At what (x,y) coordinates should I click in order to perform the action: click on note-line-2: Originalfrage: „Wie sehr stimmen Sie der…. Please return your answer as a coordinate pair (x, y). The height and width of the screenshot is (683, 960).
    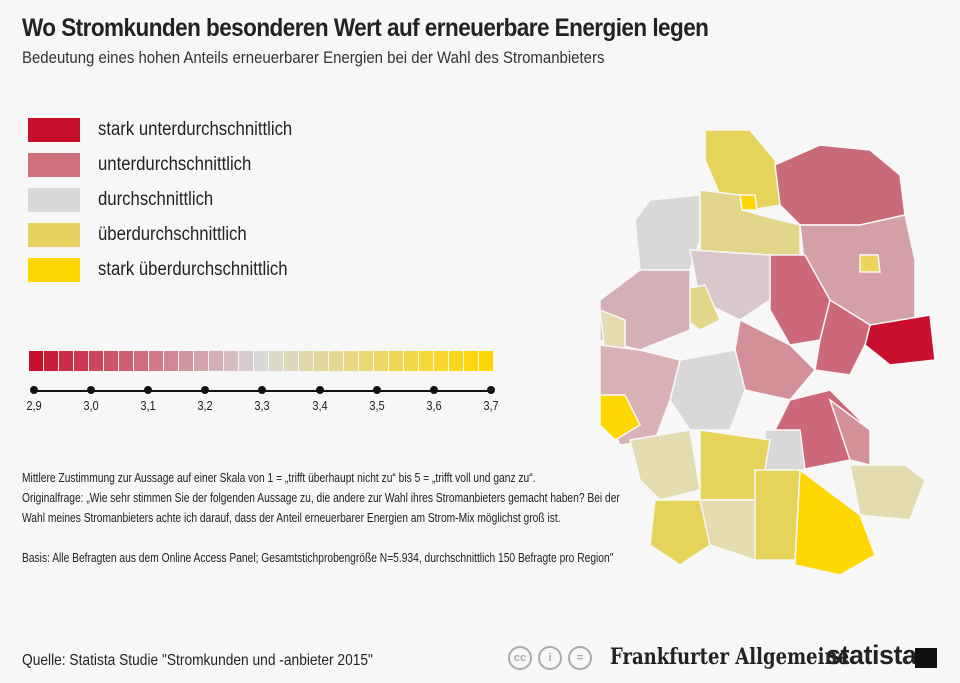
    Looking at the image, I should click on (321, 498).